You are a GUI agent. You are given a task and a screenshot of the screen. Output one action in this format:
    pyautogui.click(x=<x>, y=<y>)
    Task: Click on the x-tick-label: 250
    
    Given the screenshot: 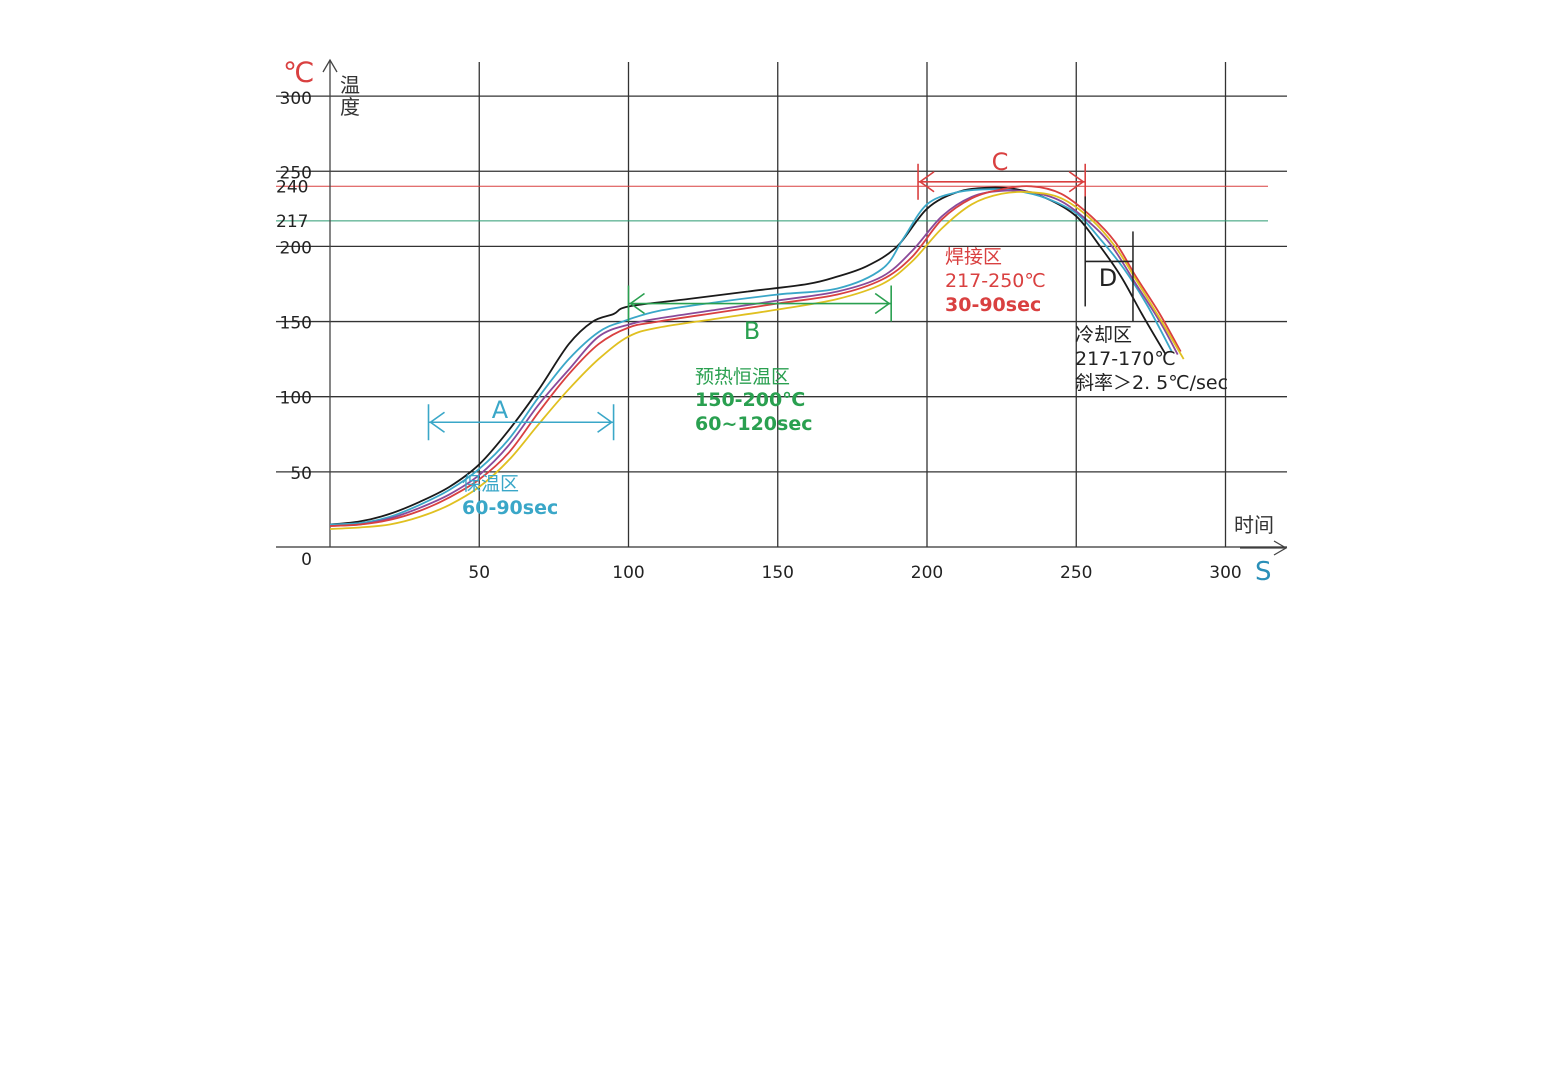 What is the action you would take?
    pyautogui.click(x=1076, y=573)
    